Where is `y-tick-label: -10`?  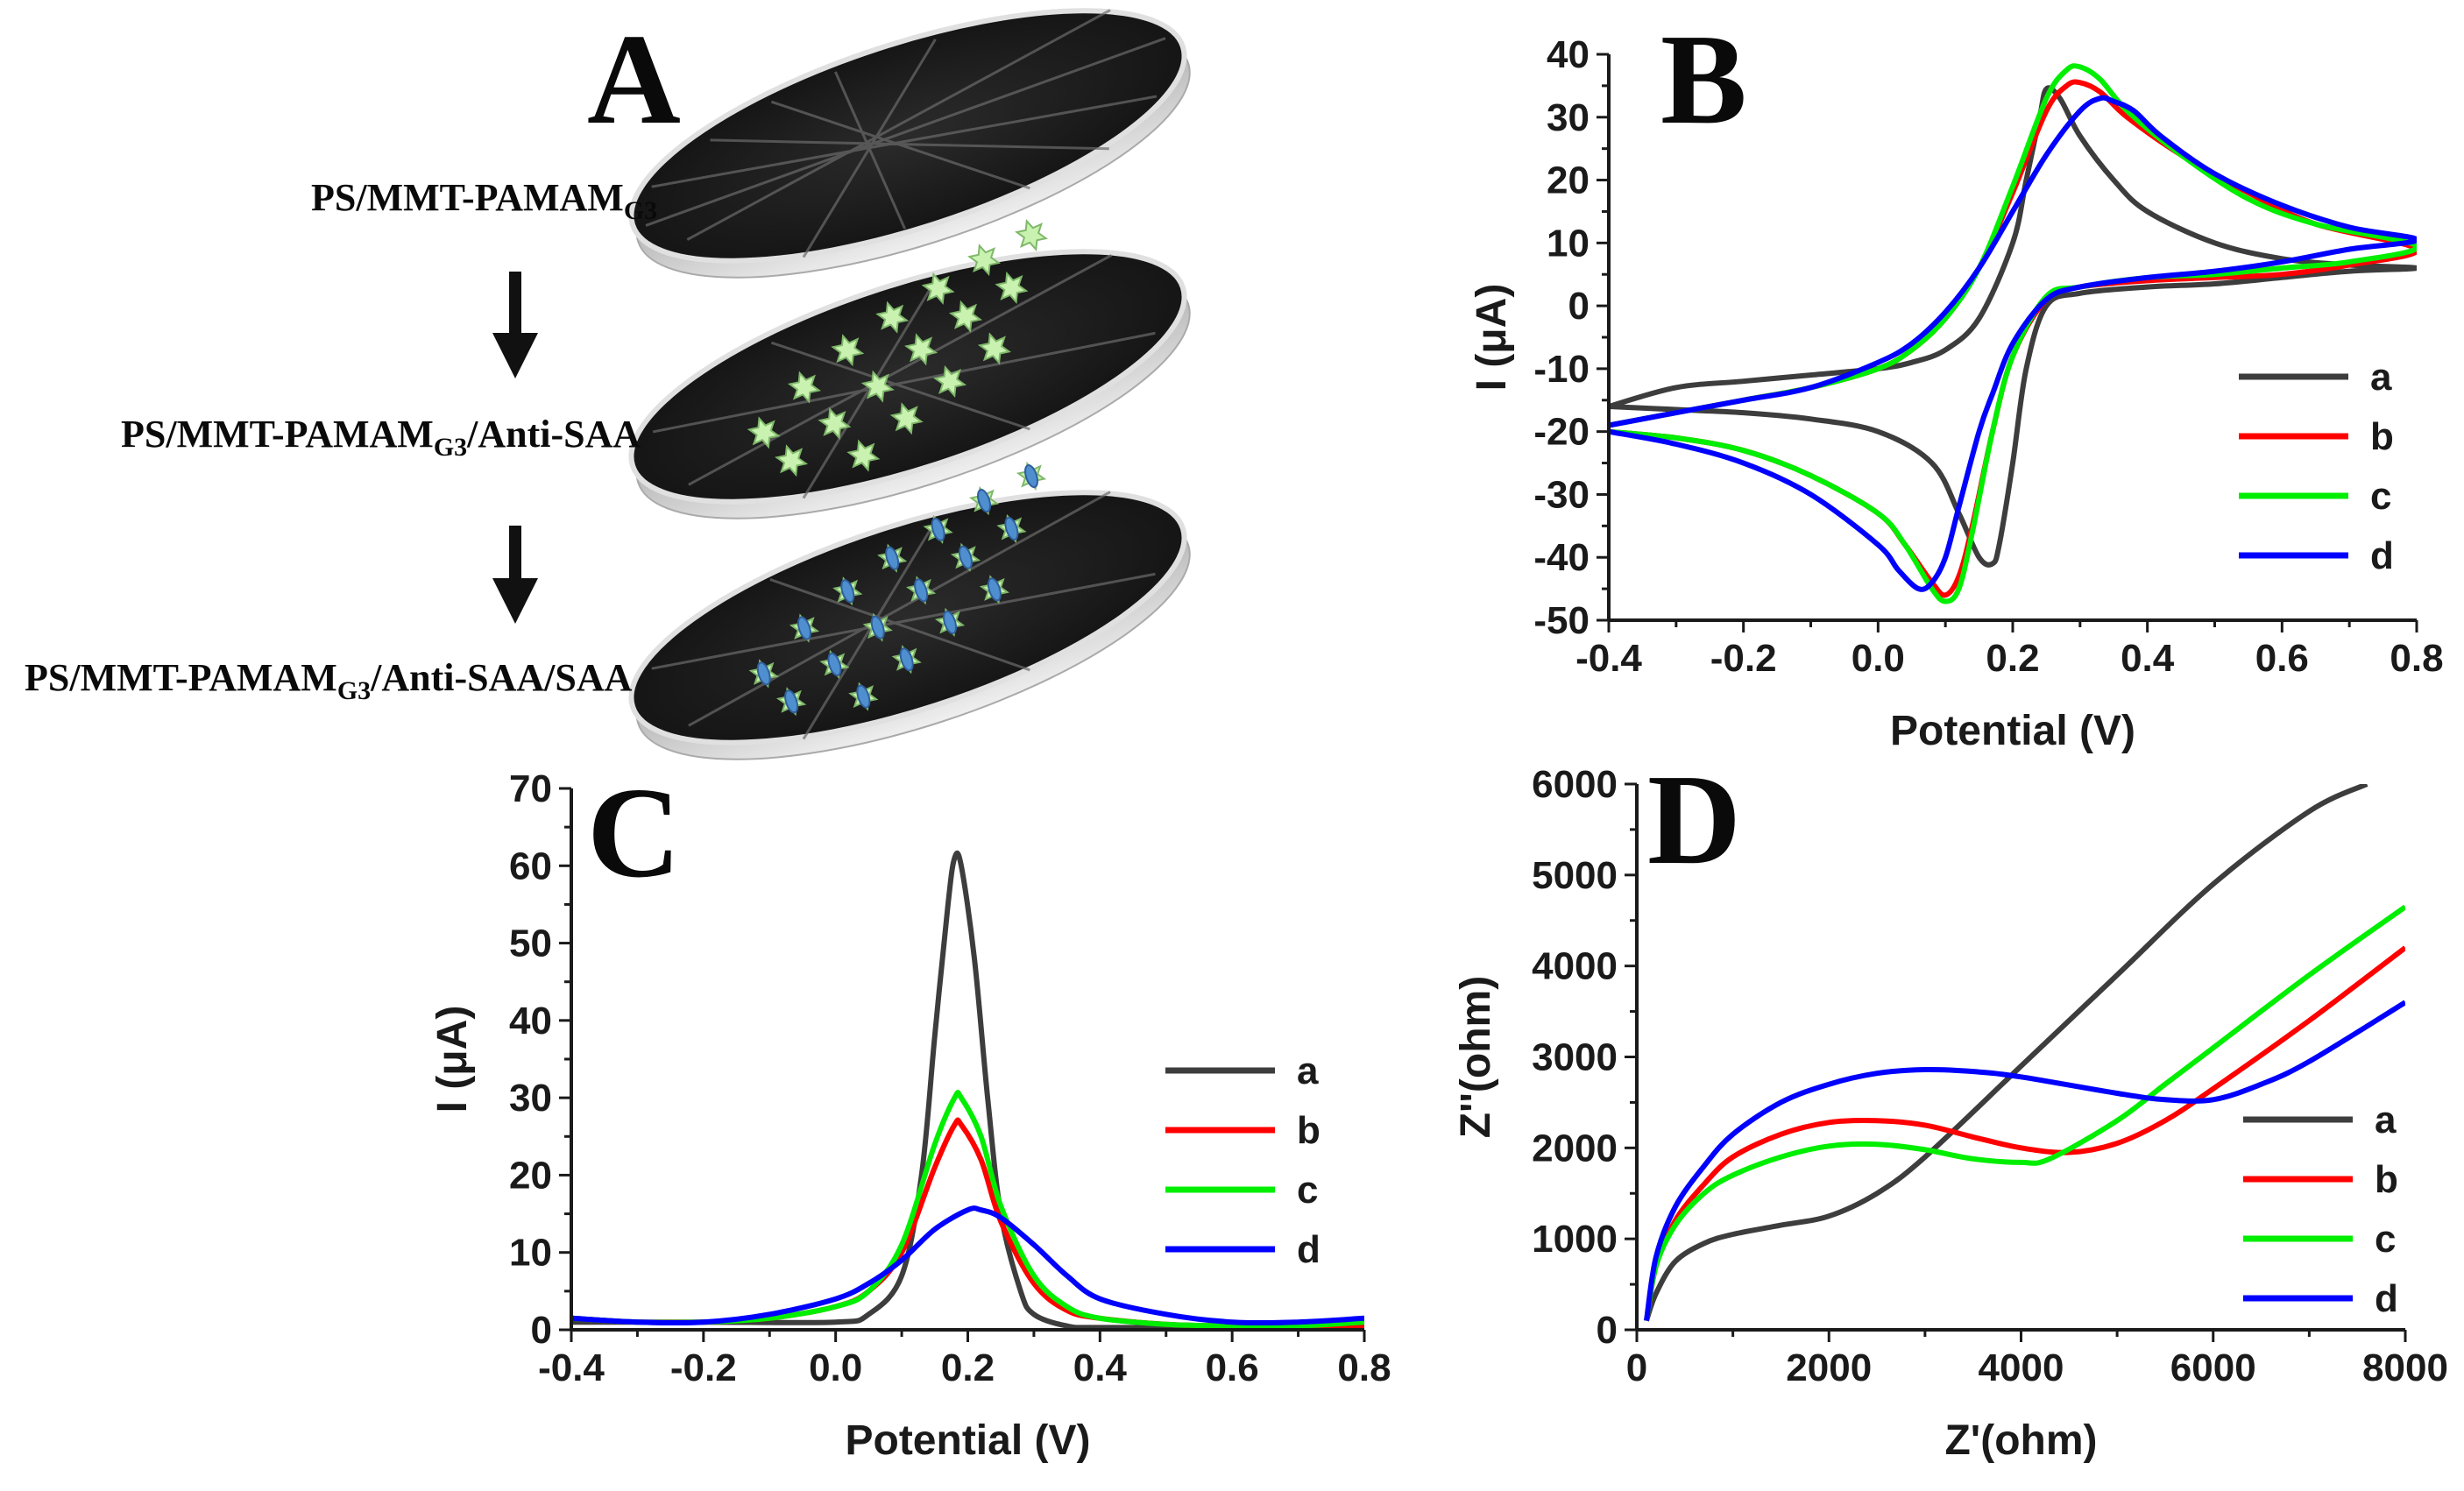
y-tick-label: -10 is located at coordinates (1561, 369).